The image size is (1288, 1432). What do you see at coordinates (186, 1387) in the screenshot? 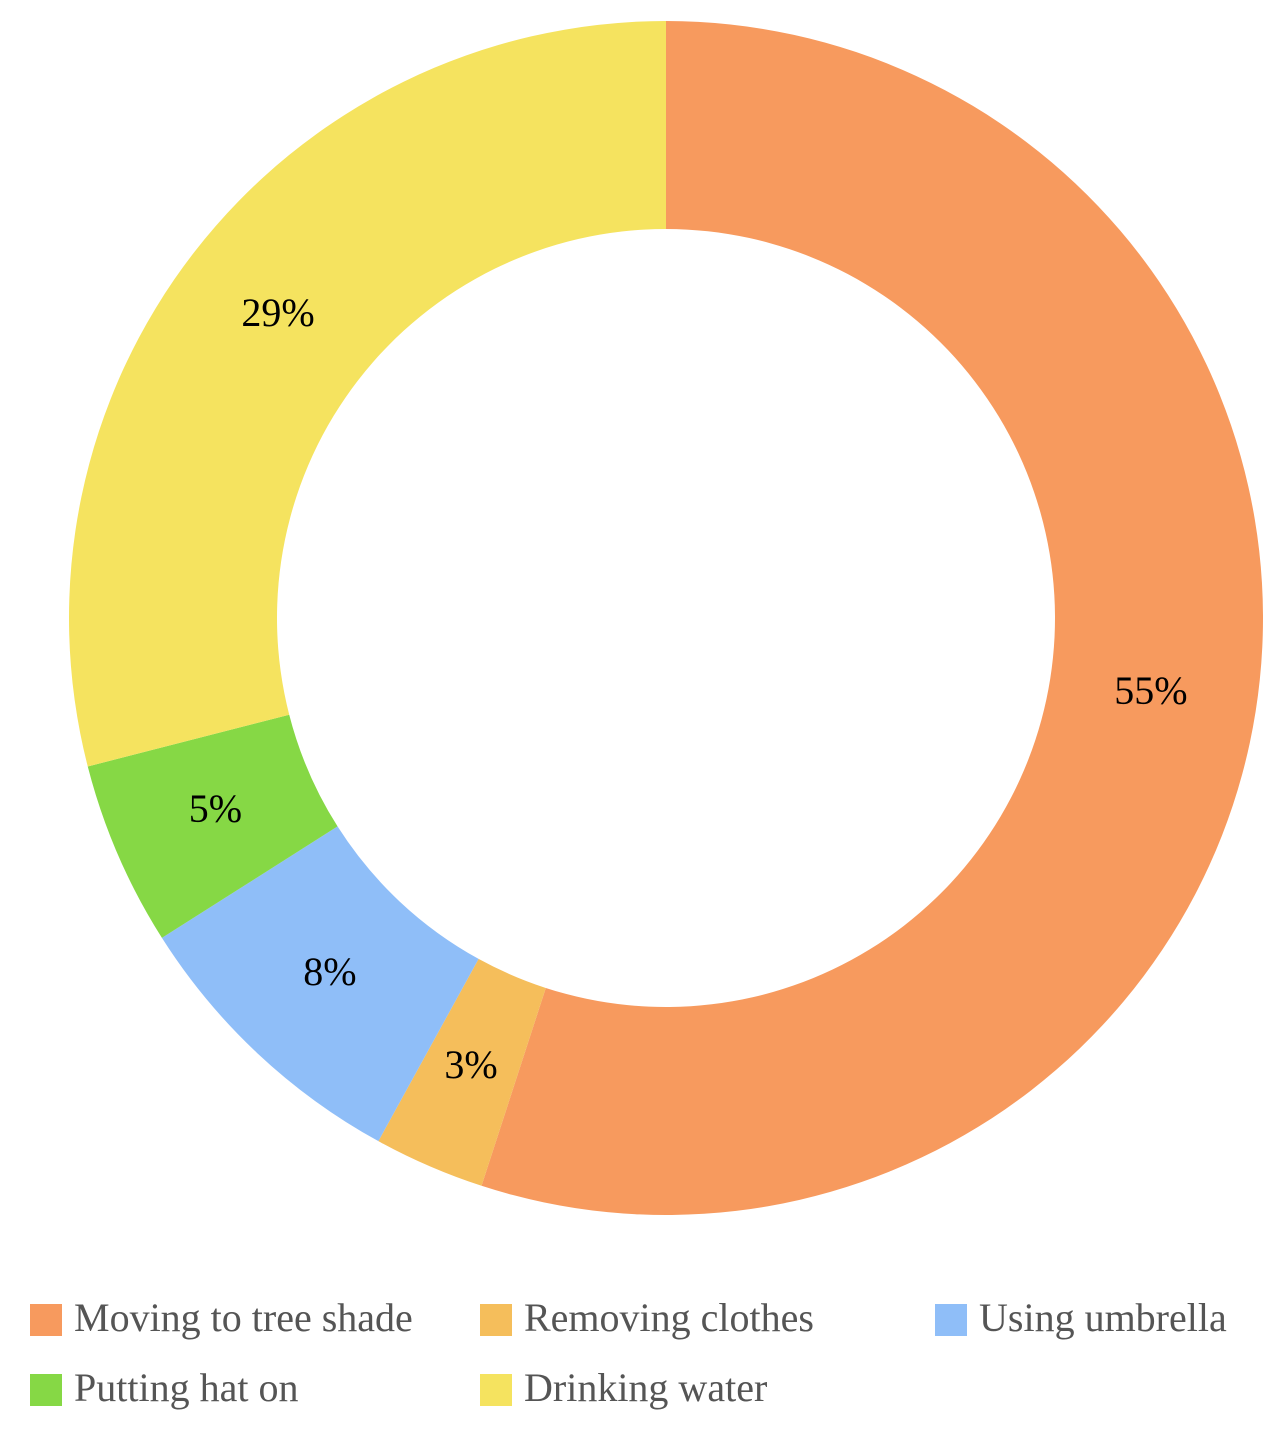
I see `legend-label: Putting hat on` at bounding box center [186, 1387].